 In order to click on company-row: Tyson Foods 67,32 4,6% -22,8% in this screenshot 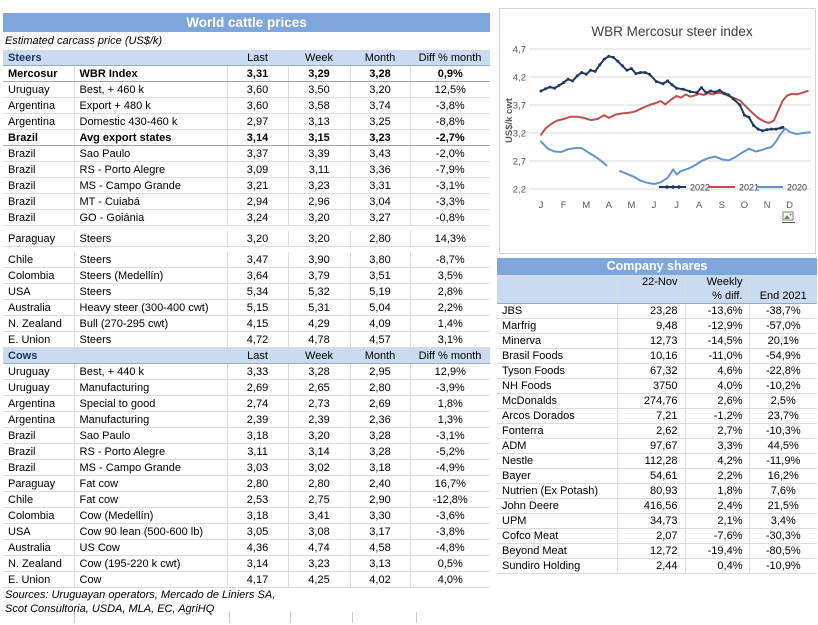, I will do `click(657, 371)`.